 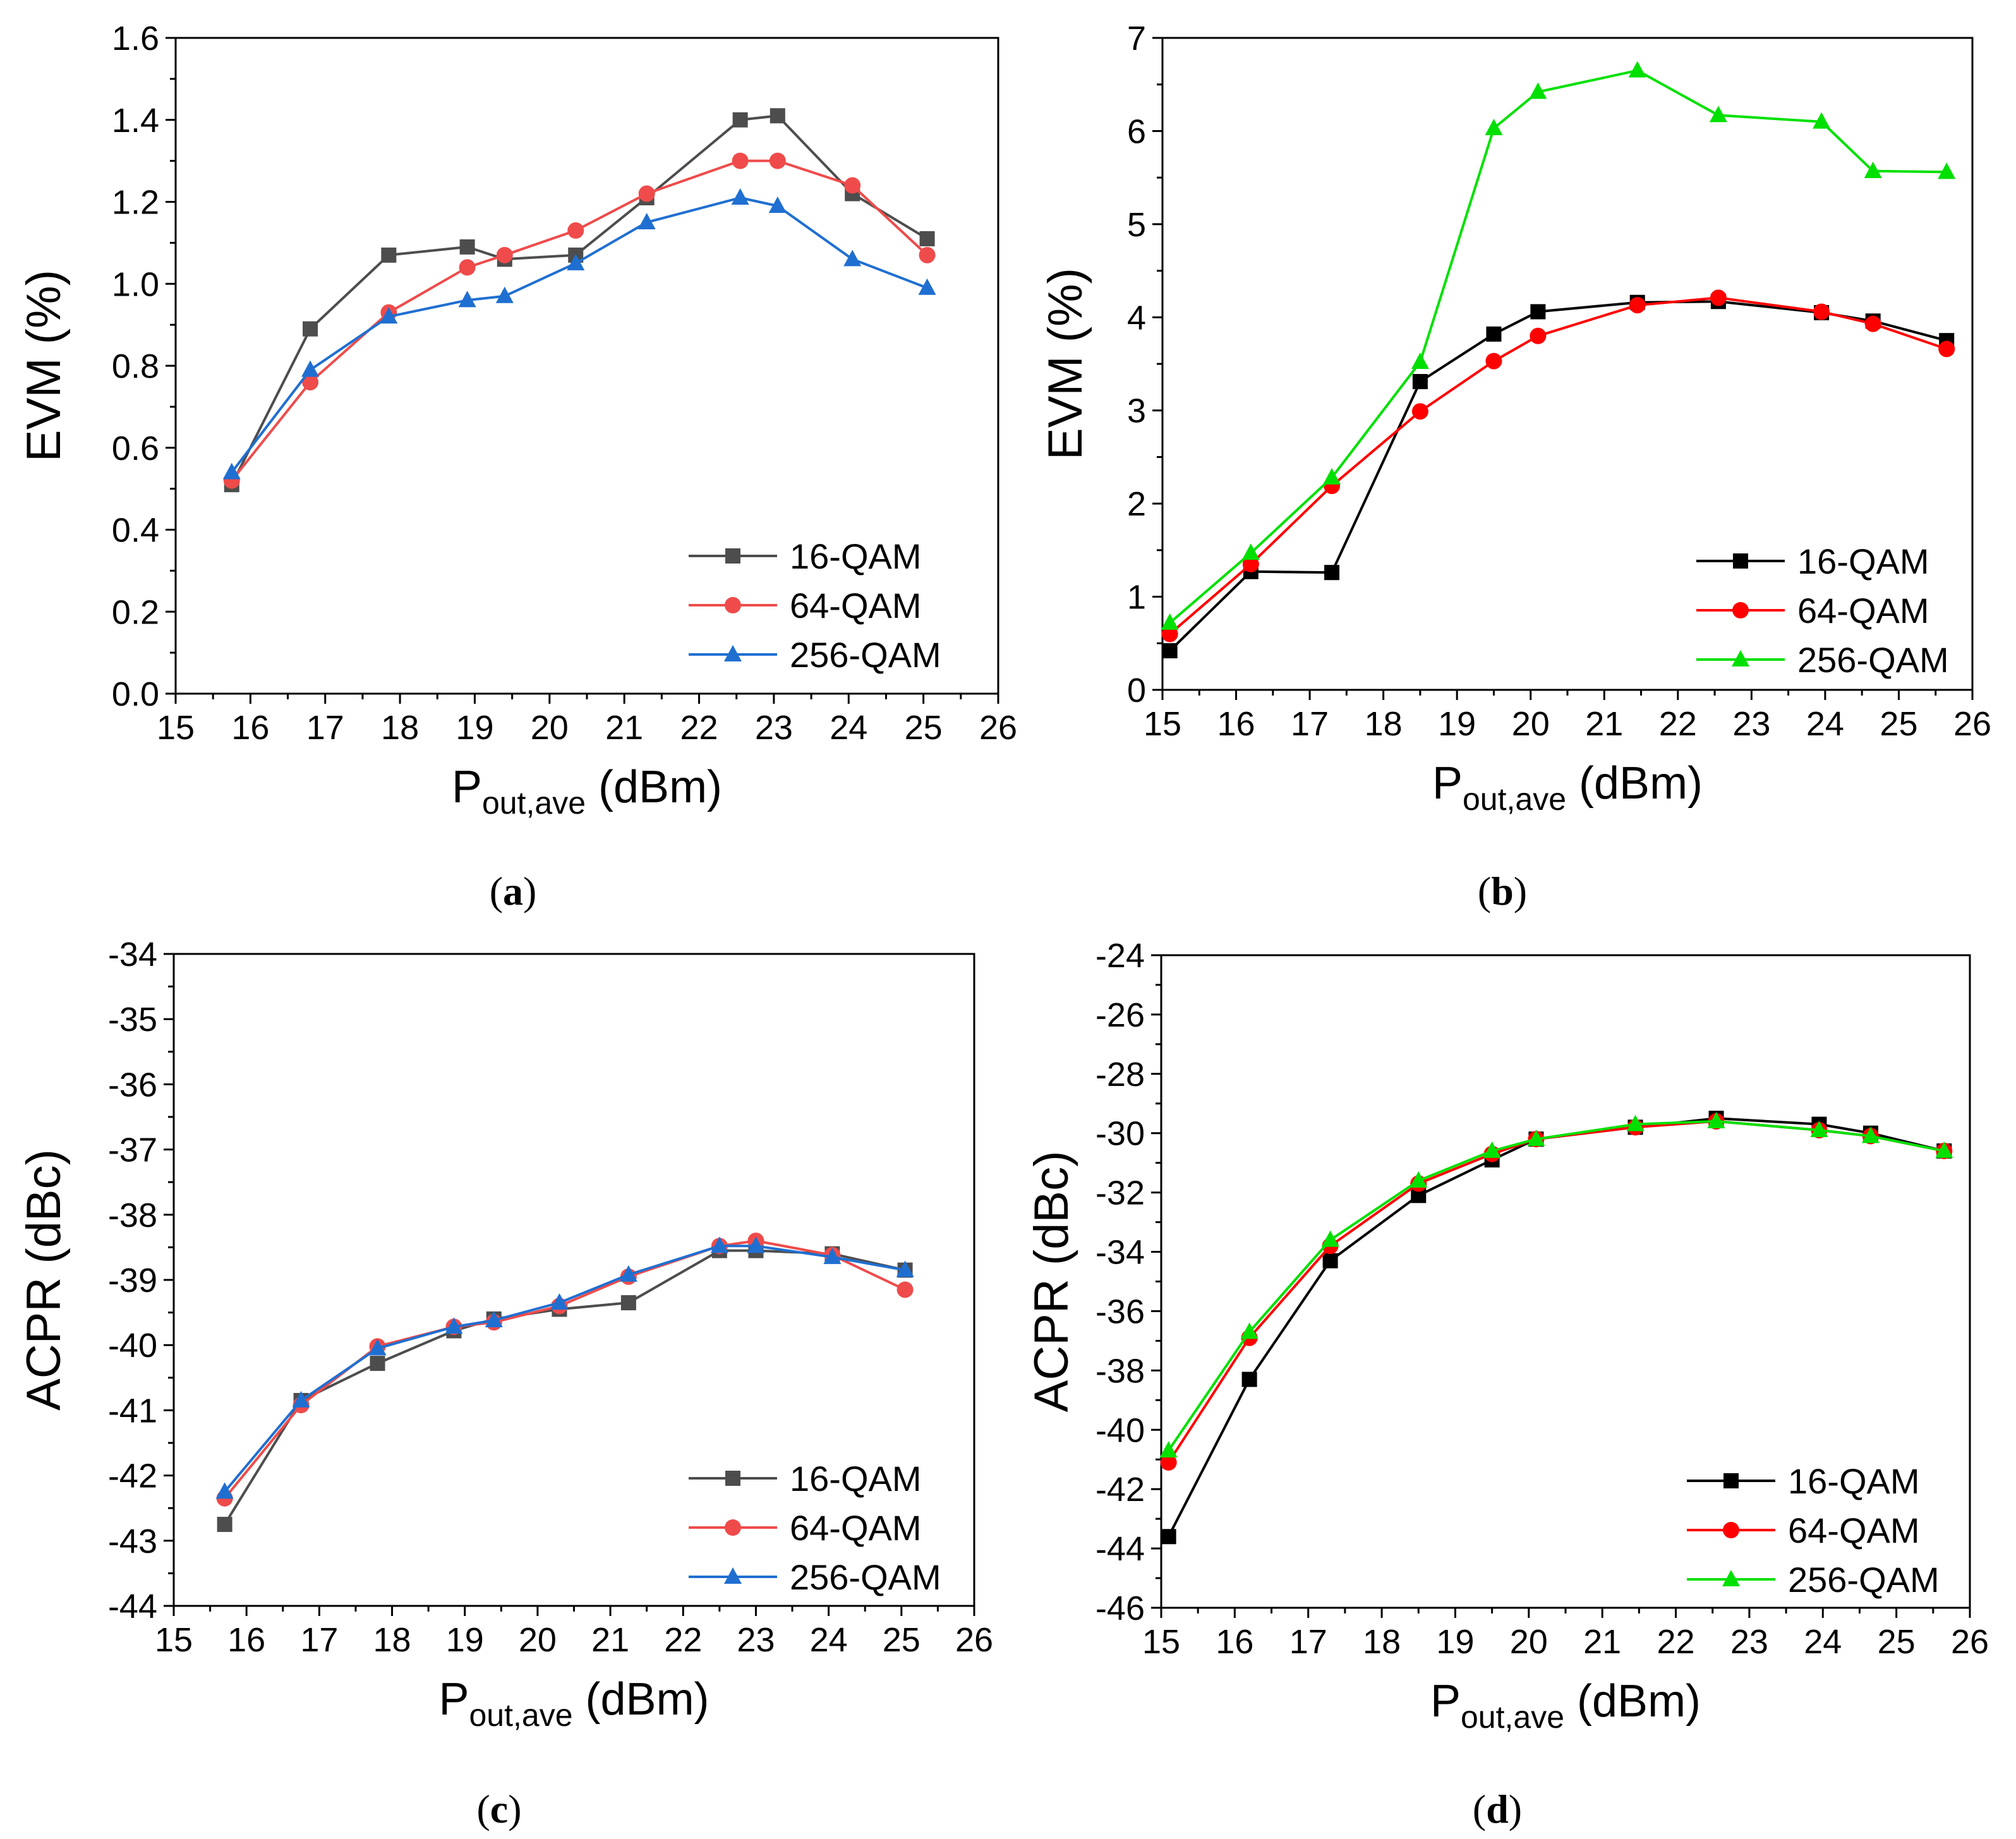 I want to click on panel-b-y-tick-label: 4, so click(x=1136, y=318).